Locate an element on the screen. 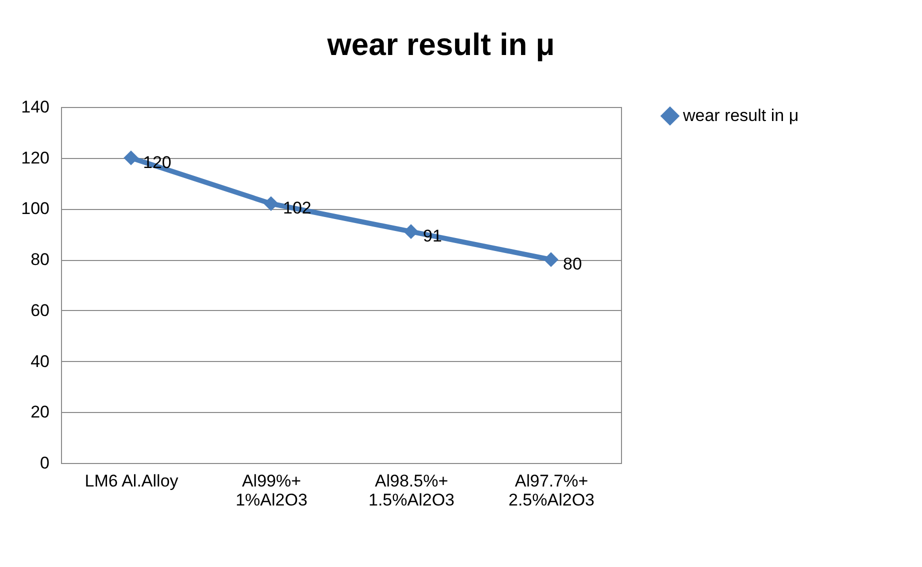 The height and width of the screenshot is (567, 922). x-tick-label: Al98.5%+ 1.5%Al2O3 is located at coordinates (411, 491).